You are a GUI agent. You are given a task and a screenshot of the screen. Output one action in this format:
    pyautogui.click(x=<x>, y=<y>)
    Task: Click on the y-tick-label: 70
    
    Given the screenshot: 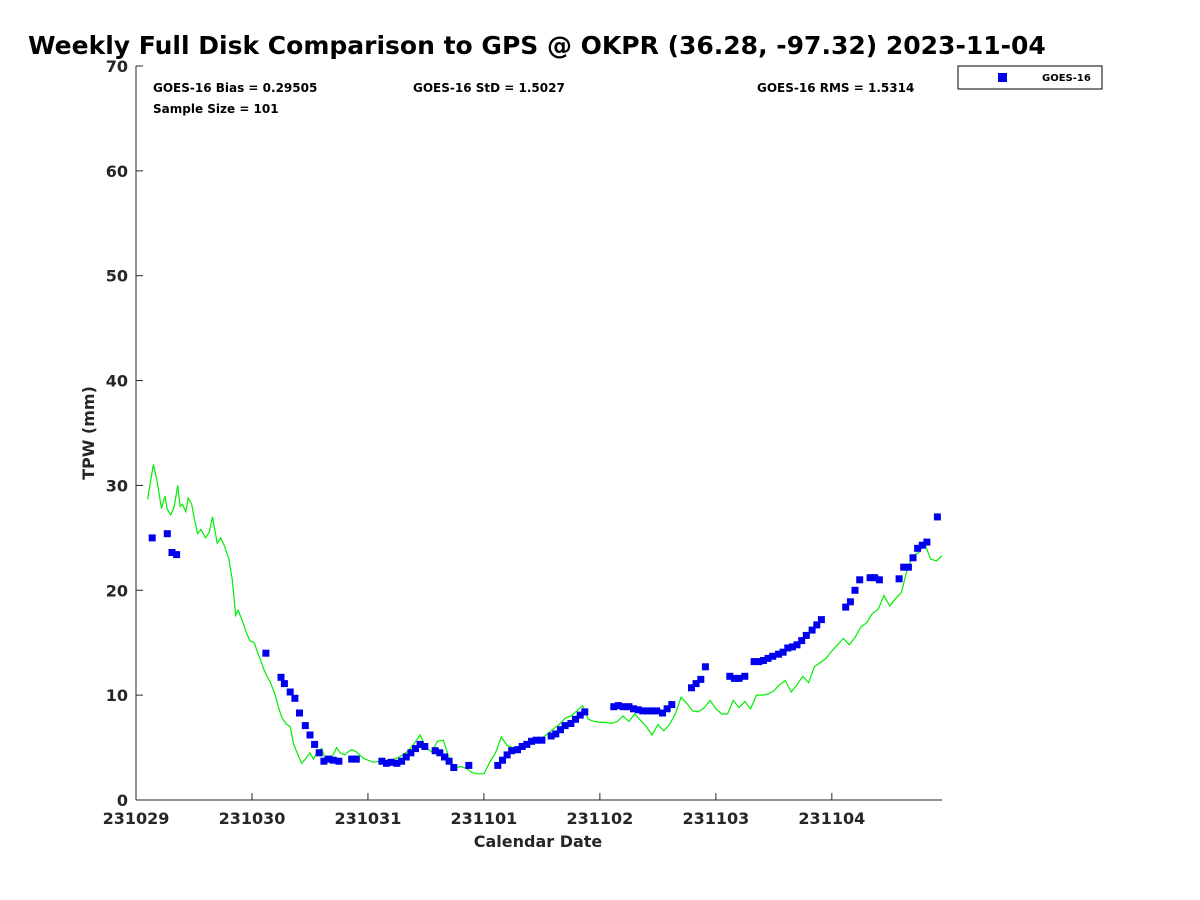 What is the action you would take?
    pyautogui.click(x=117, y=66)
    